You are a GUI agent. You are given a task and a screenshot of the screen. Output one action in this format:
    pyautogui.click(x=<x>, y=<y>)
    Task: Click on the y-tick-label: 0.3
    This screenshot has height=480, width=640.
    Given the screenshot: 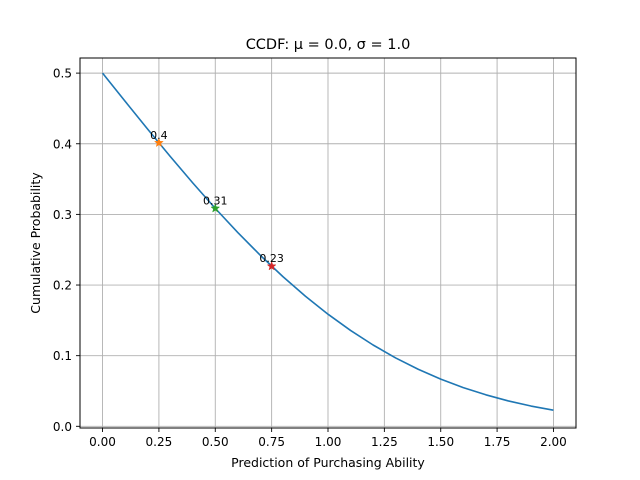 What is the action you would take?
    pyautogui.click(x=62, y=215)
    